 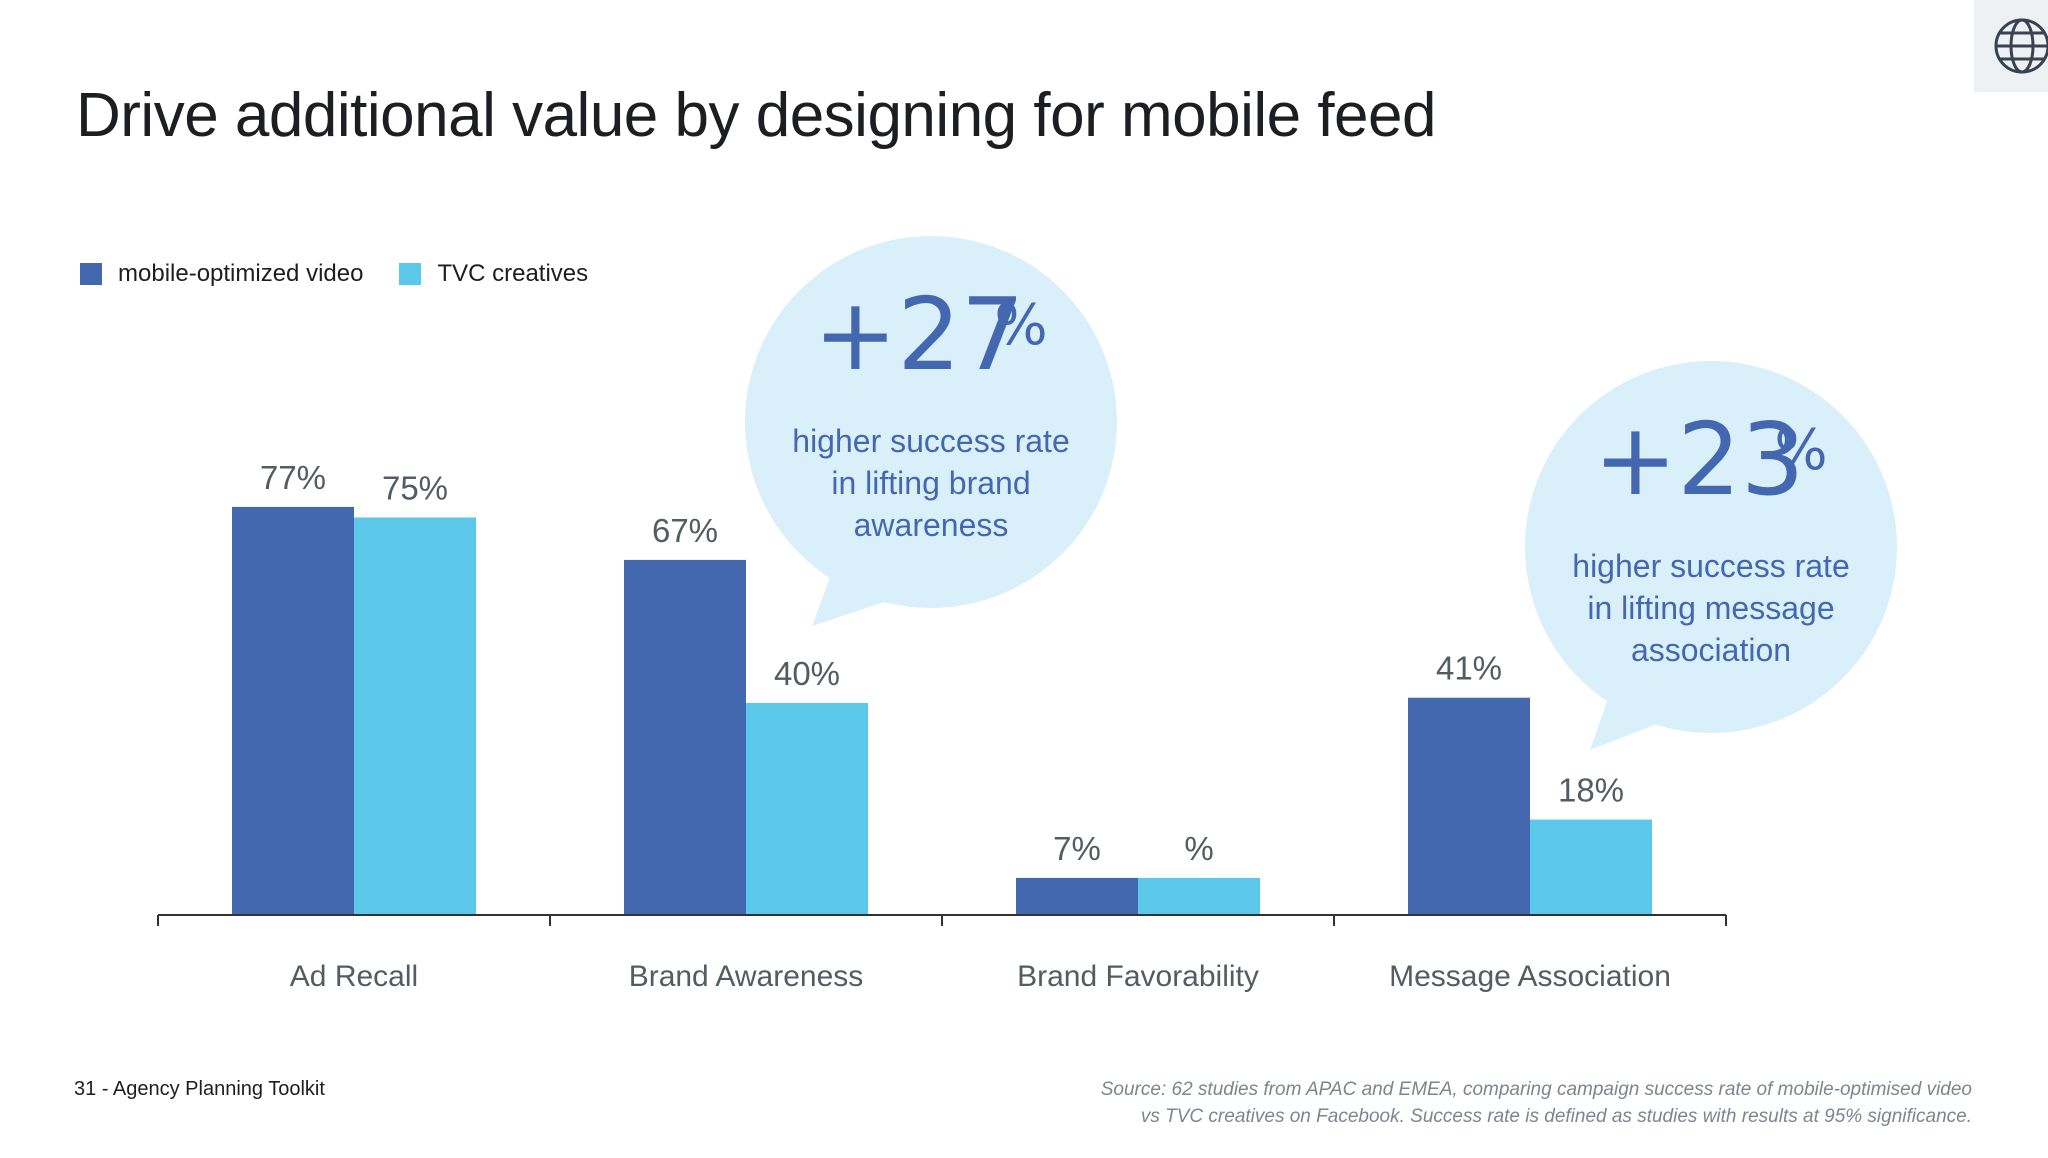 I want to click on globe-icon, so click(x=2021, y=46).